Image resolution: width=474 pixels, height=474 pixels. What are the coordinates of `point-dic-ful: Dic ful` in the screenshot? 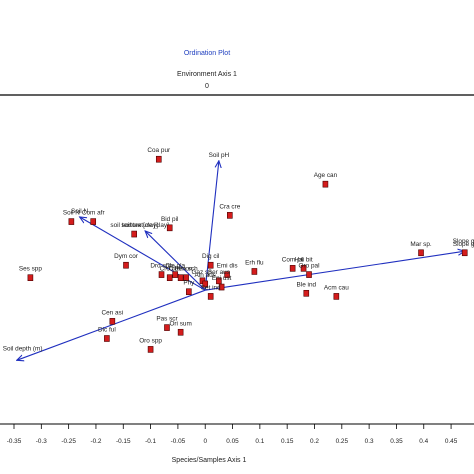 It's located at (107, 334).